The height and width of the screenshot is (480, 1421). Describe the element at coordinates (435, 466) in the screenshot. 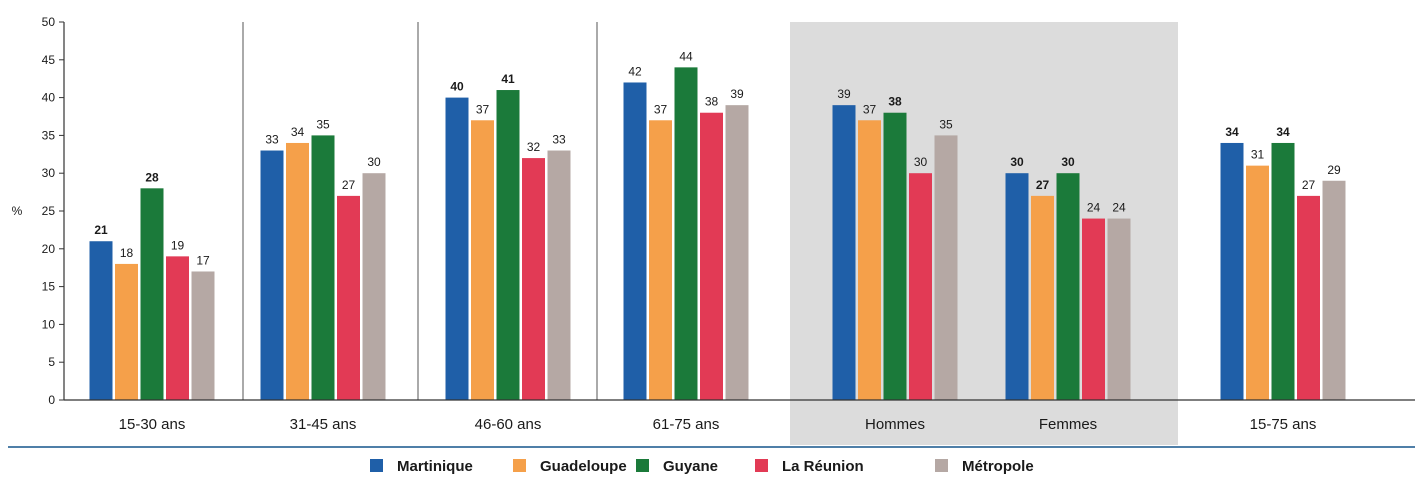

I see `legend-label: Martinique` at that location.